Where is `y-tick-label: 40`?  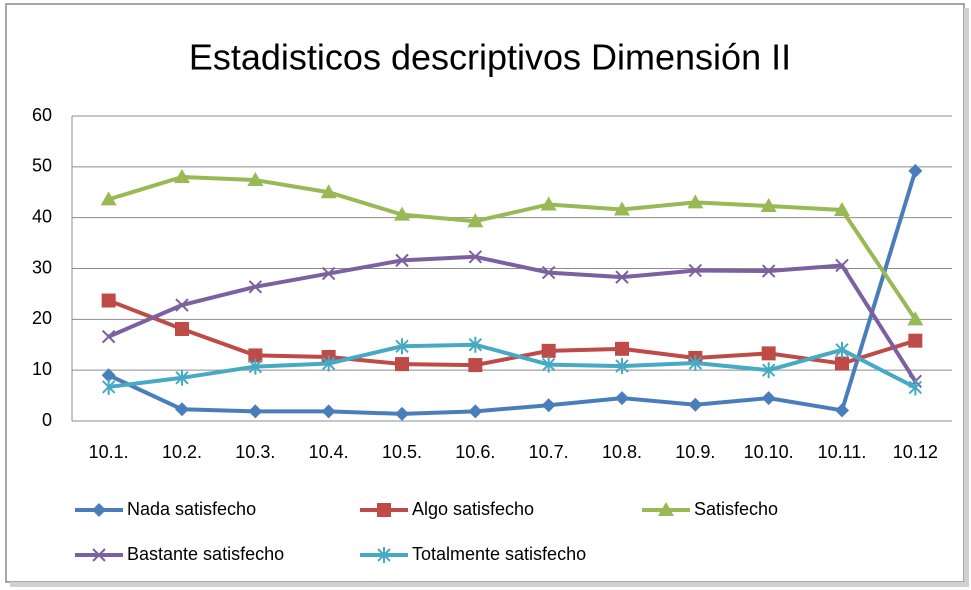 y-tick-label: 40 is located at coordinates (42, 216).